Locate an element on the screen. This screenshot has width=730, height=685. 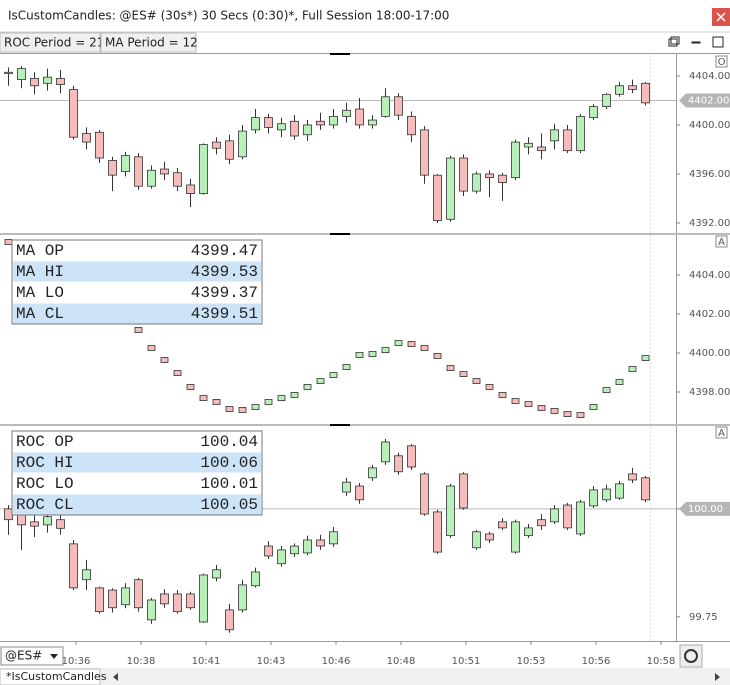
x-tick-label: 10:58 is located at coordinates (661, 661).